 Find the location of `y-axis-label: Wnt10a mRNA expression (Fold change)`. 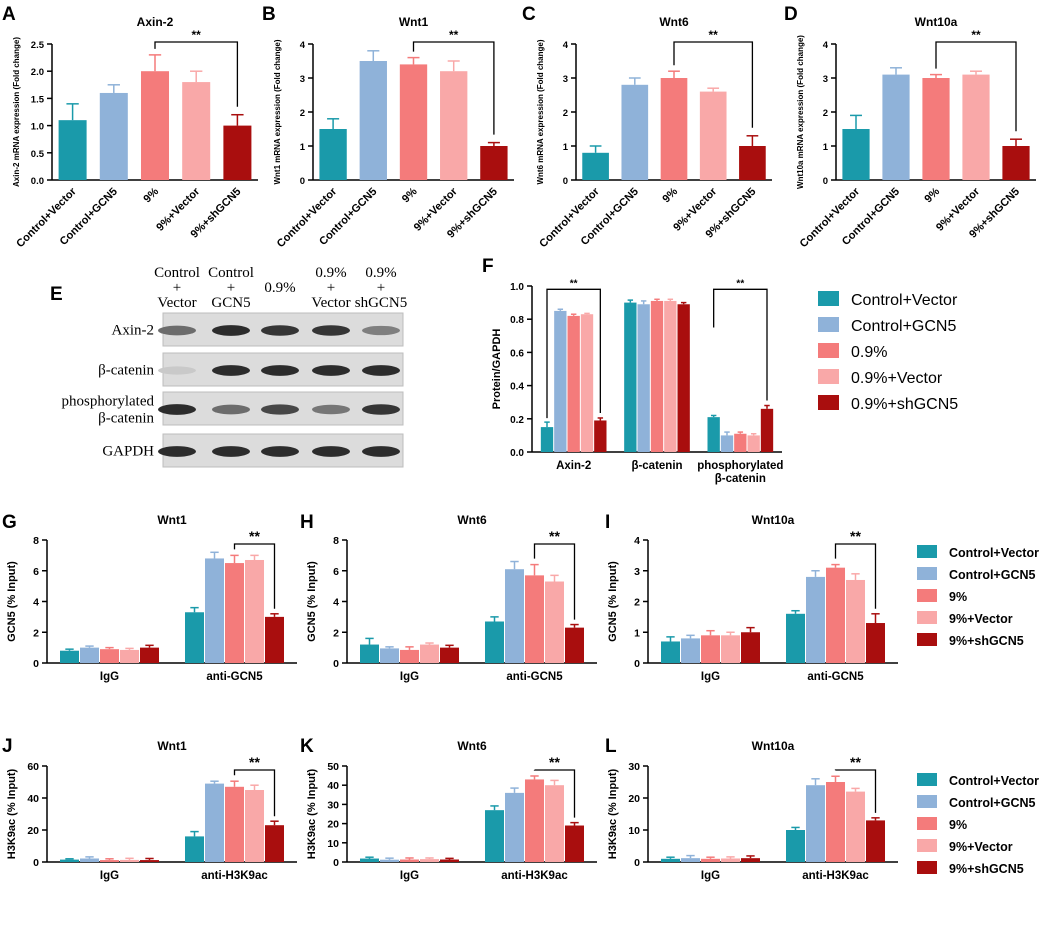

y-axis-label: Wnt10a mRNA expression (Fold change) is located at coordinates (800, 112).